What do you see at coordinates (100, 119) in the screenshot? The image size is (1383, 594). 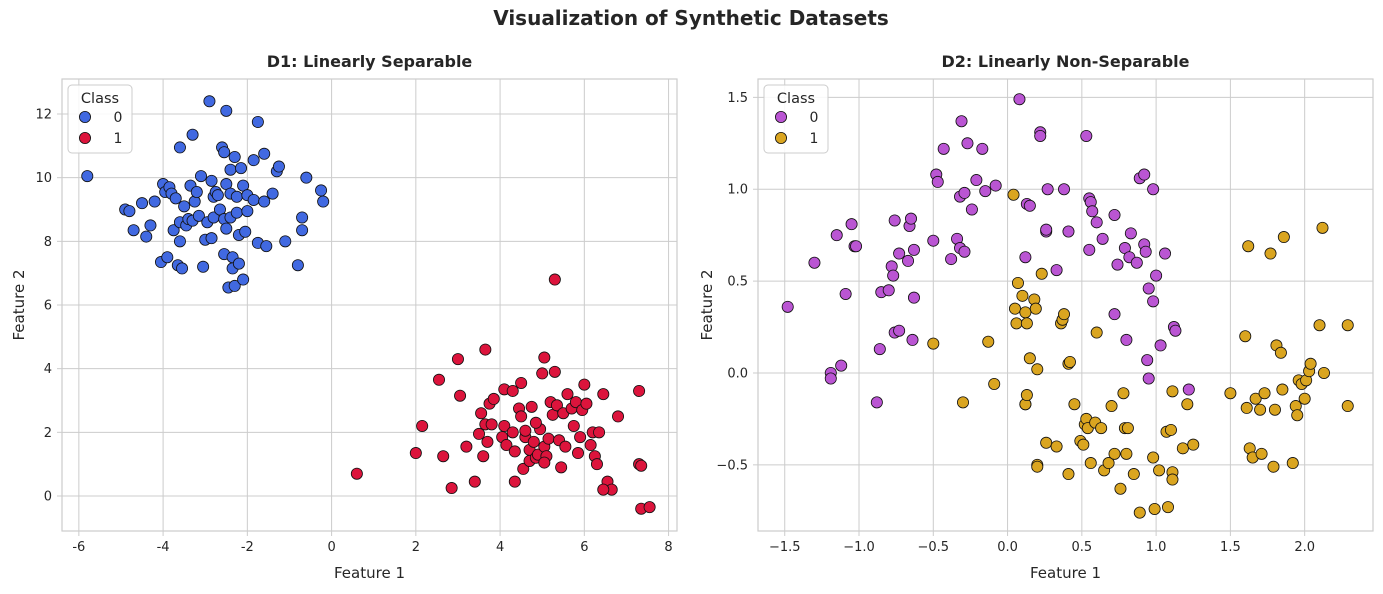 I see `legend: Class 0 1` at bounding box center [100, 119].